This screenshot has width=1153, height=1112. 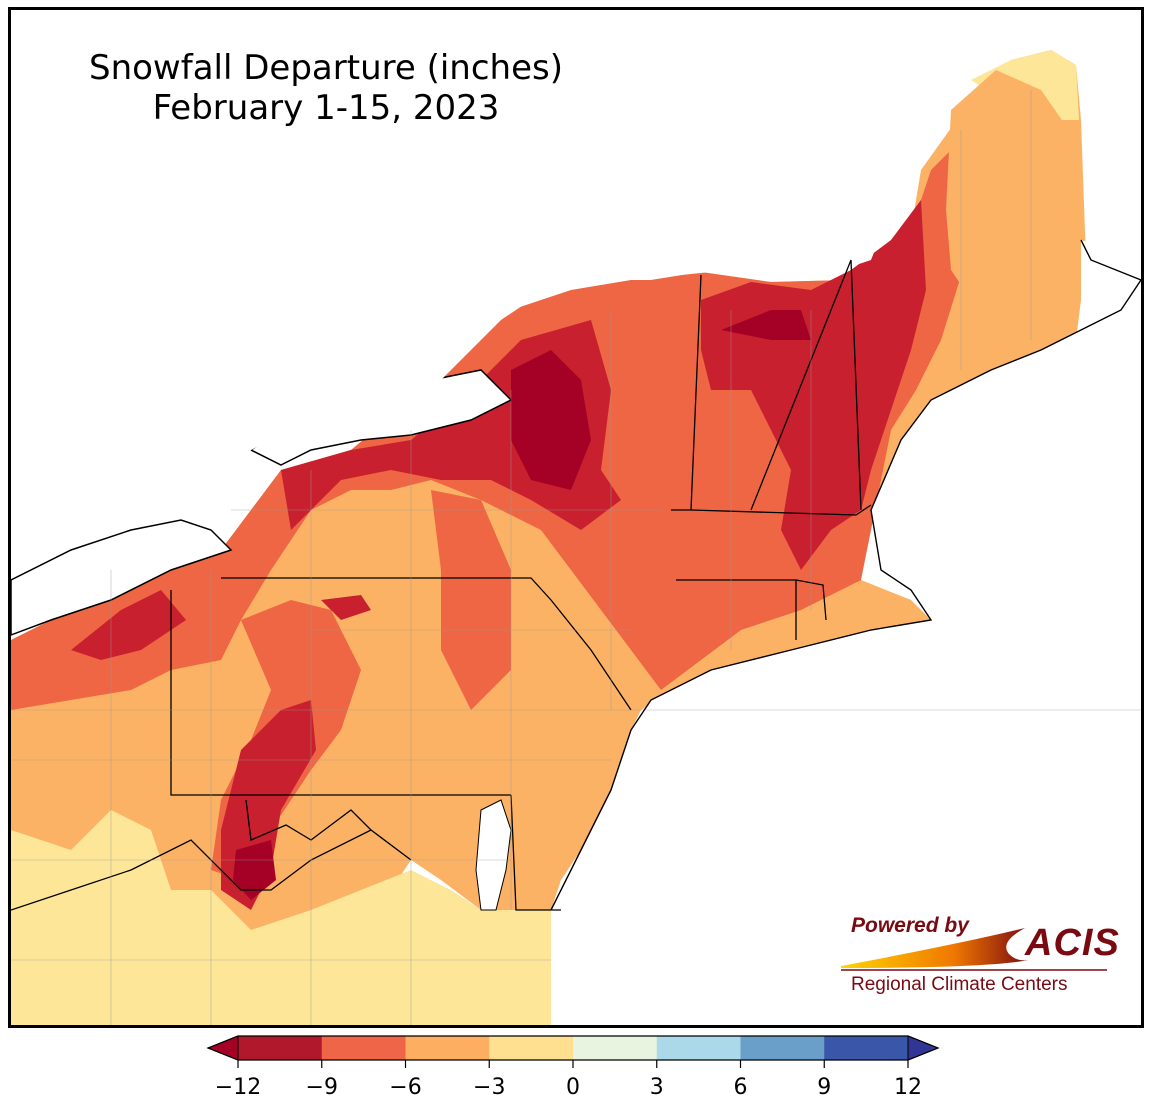 I want to click on colorbar-tick-label: 12, so click(x=908, y=1087).